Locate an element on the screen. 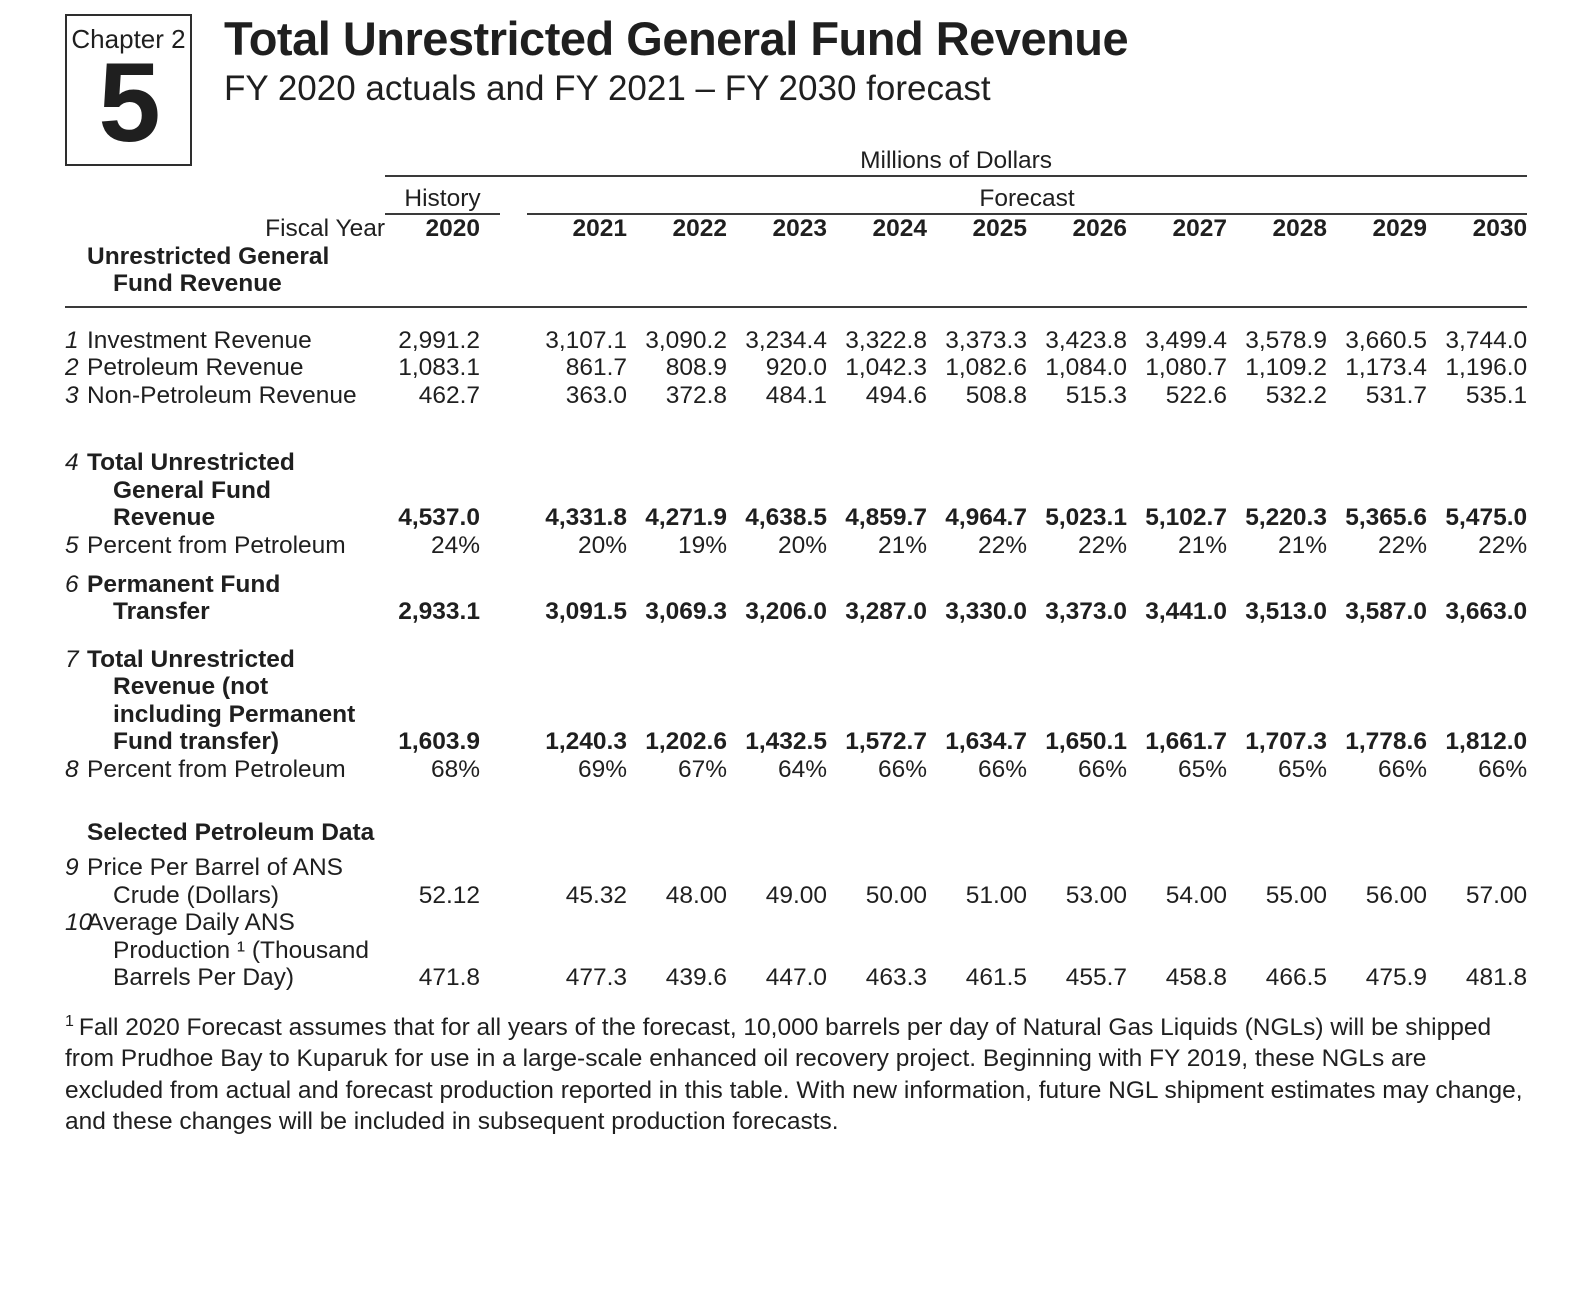 This screenshot has height=1290, width=1592. value-cell: 1,082.6 is located at coordinates (986, 368).